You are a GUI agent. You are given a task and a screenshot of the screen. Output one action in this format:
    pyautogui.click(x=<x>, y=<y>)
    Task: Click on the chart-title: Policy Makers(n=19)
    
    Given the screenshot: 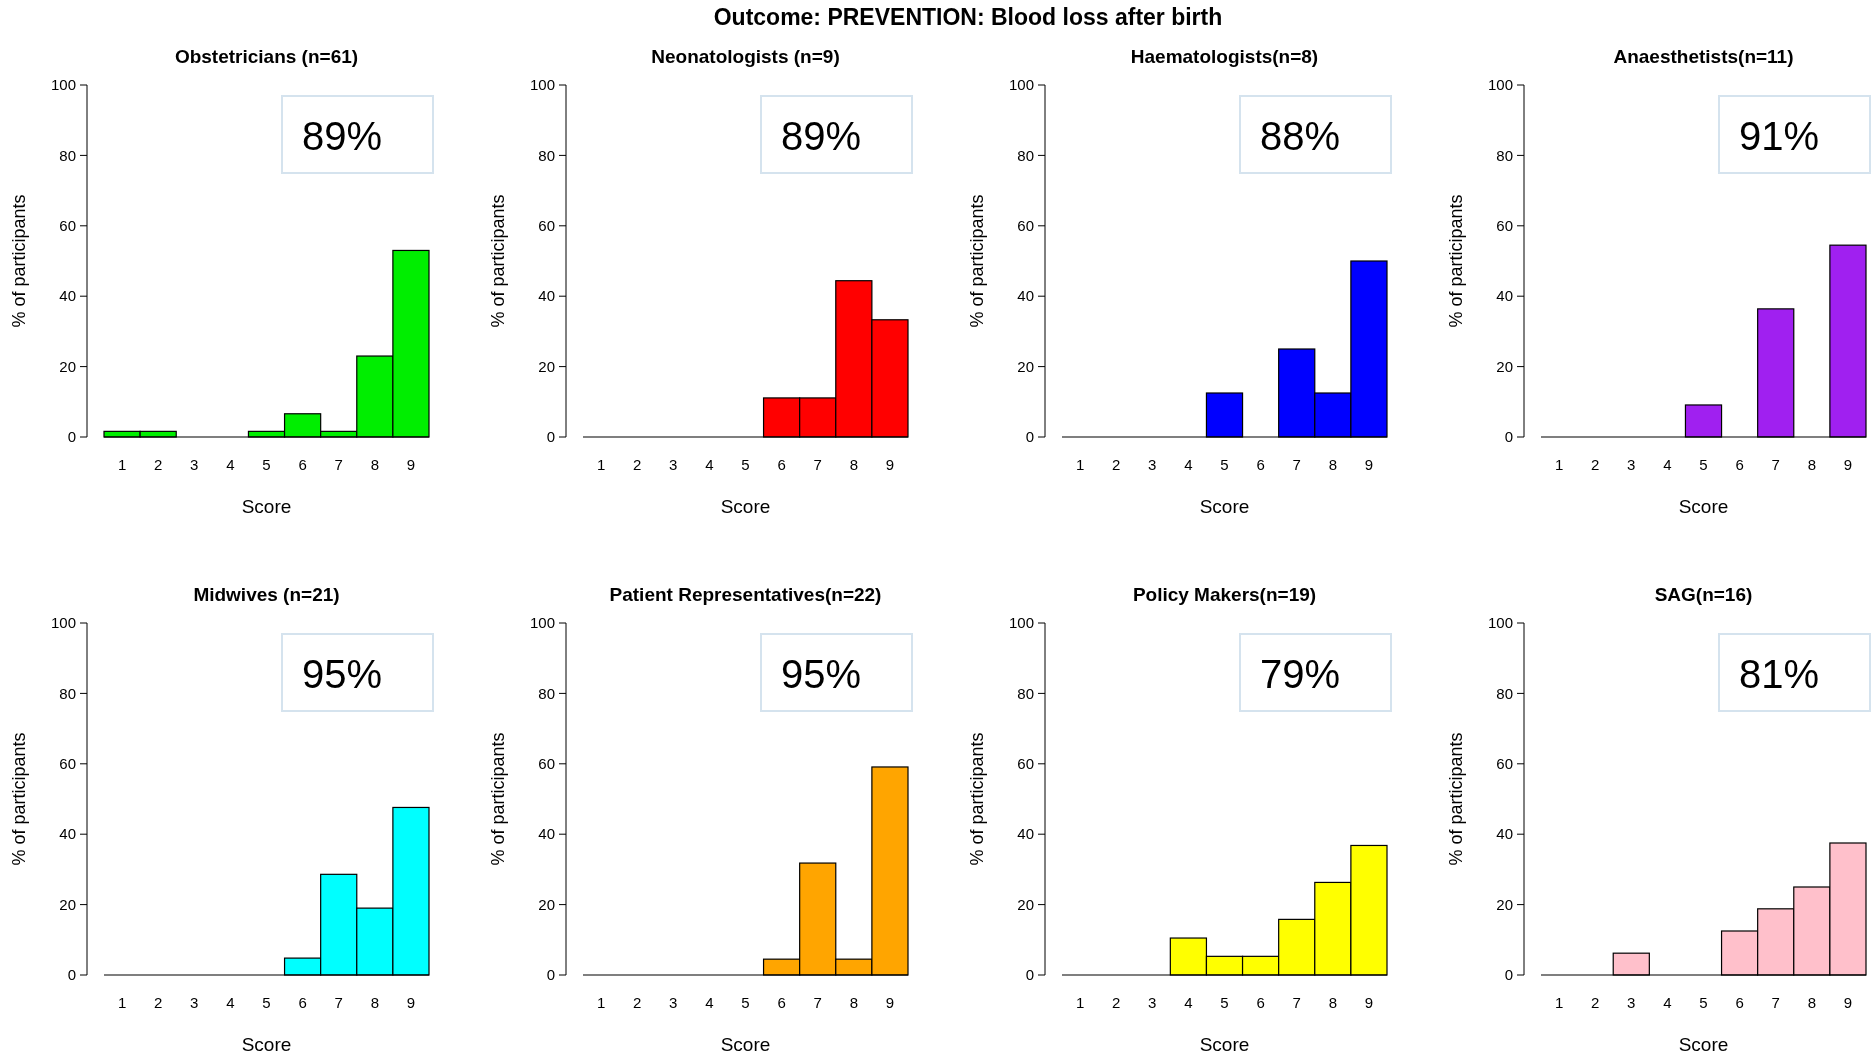 What is the action you would take?
    pyautogui.click(x=1224, y=594)
    